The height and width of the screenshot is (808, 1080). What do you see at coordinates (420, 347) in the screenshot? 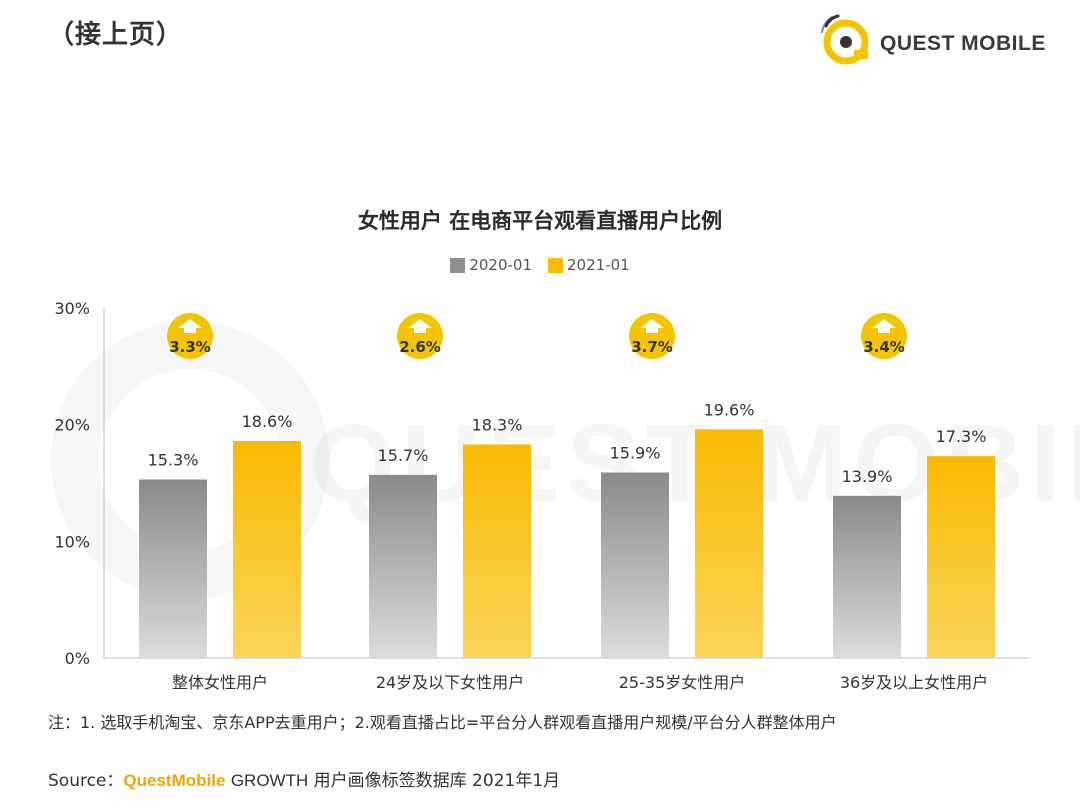
I see `growth-label: 2.6%` at bounding box center [420, 347].